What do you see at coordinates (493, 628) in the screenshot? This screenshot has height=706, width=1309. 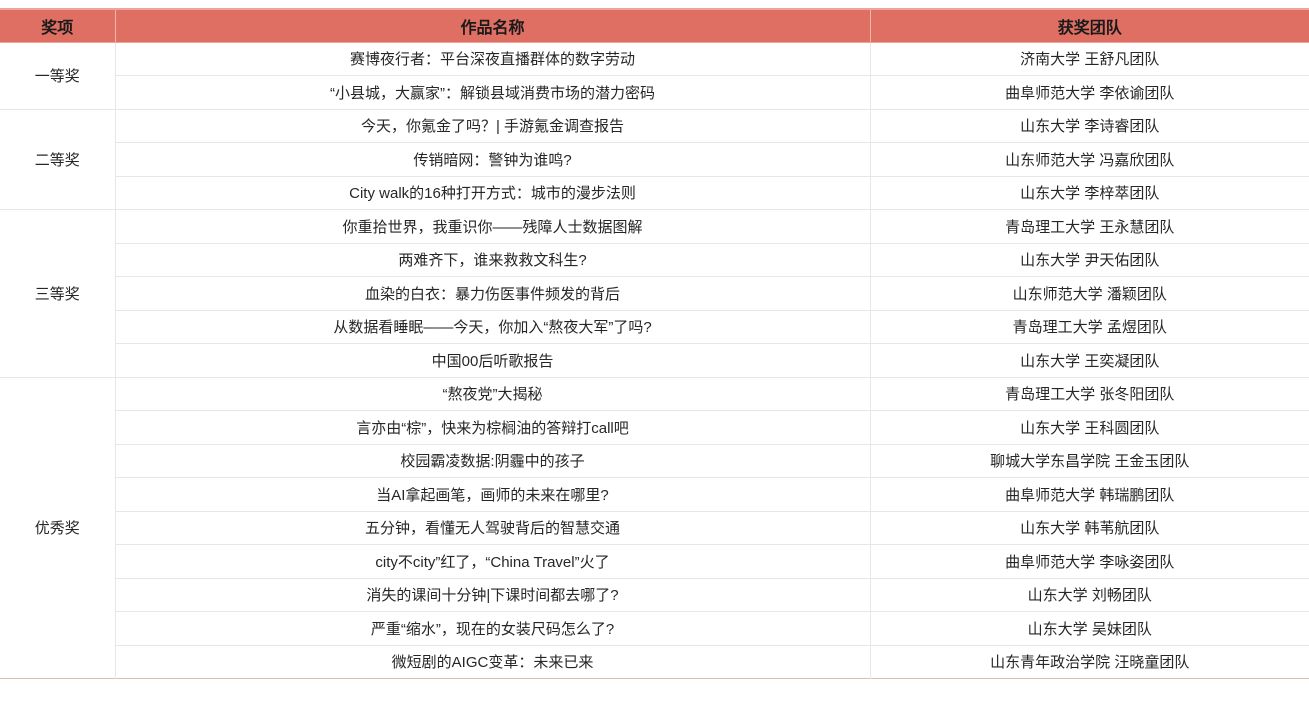 I see `work-title-cell: 严重“缩水”，现在的女装尺码怎么了?` at bounding box center [493, 628].